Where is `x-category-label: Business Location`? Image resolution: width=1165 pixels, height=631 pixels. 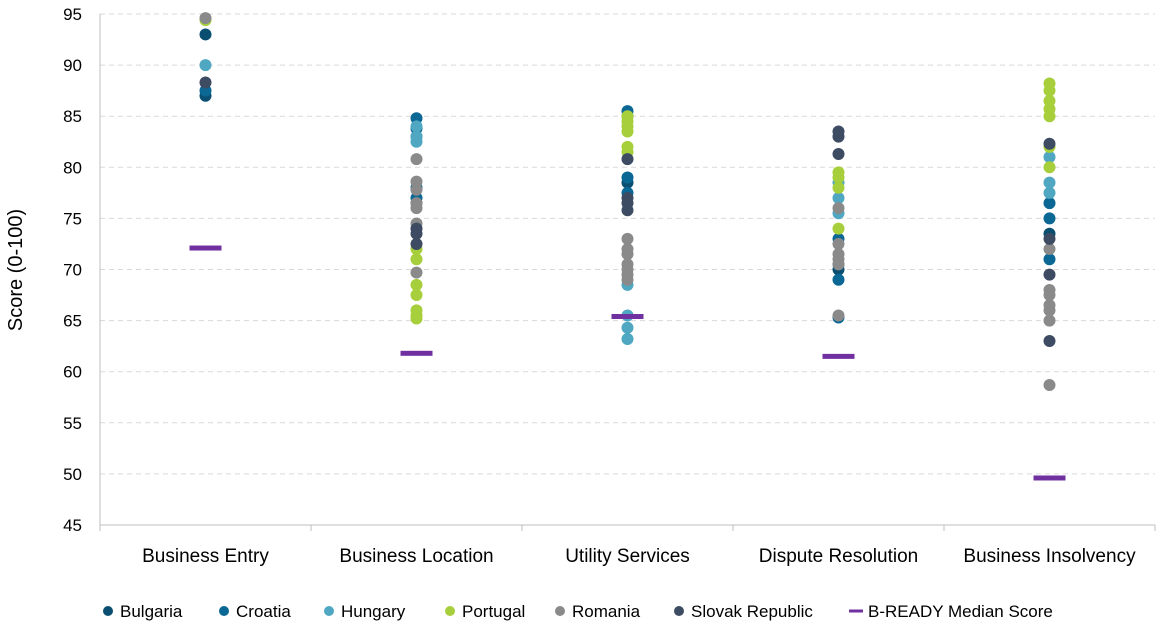 x-category-label: Business Location is located at coordinates (416, 556).